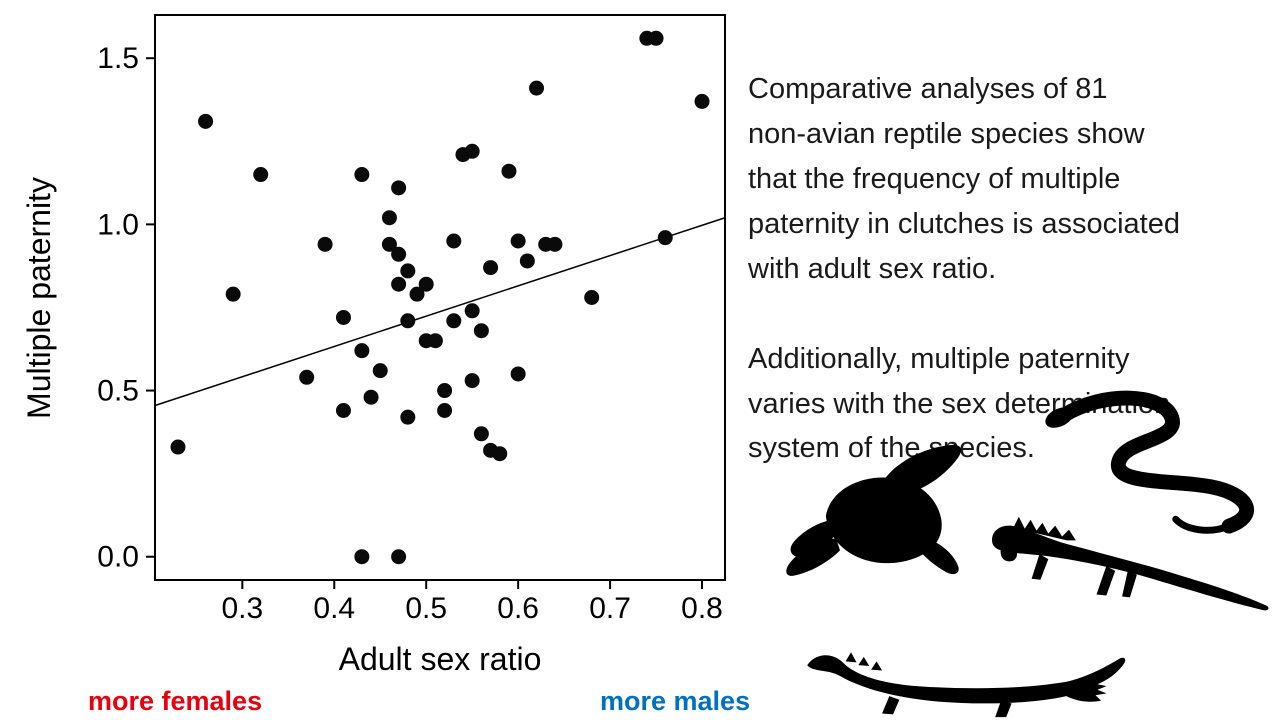 This screenshot has height=720, width=1280. I want to click on crocodile-icon, so click(966, 685).